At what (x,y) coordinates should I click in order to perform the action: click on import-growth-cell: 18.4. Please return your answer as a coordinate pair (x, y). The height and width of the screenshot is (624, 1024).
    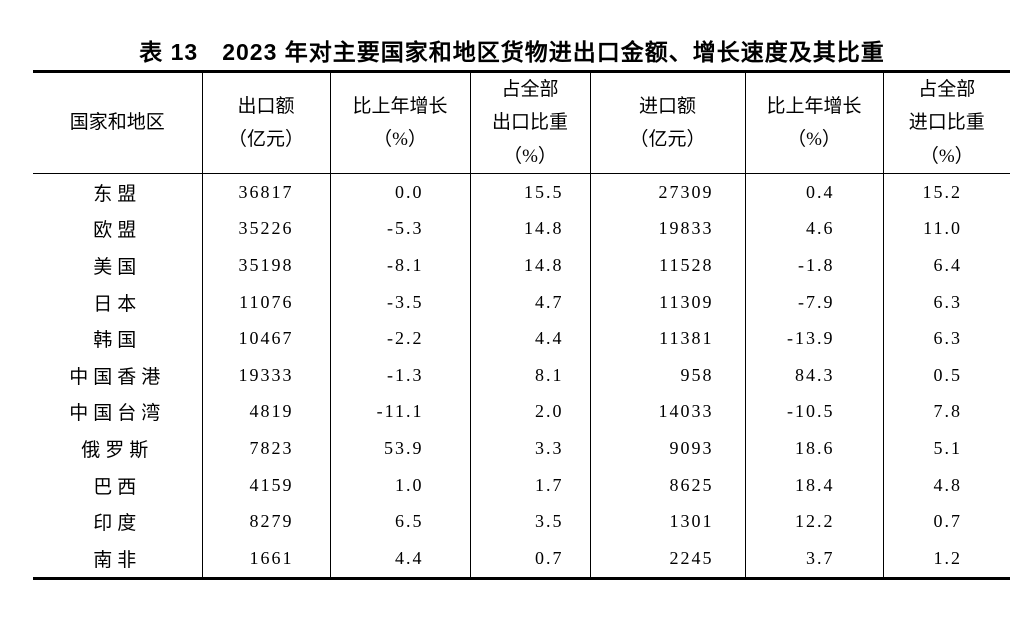
    Looking at the image, I should click on (814, 485).